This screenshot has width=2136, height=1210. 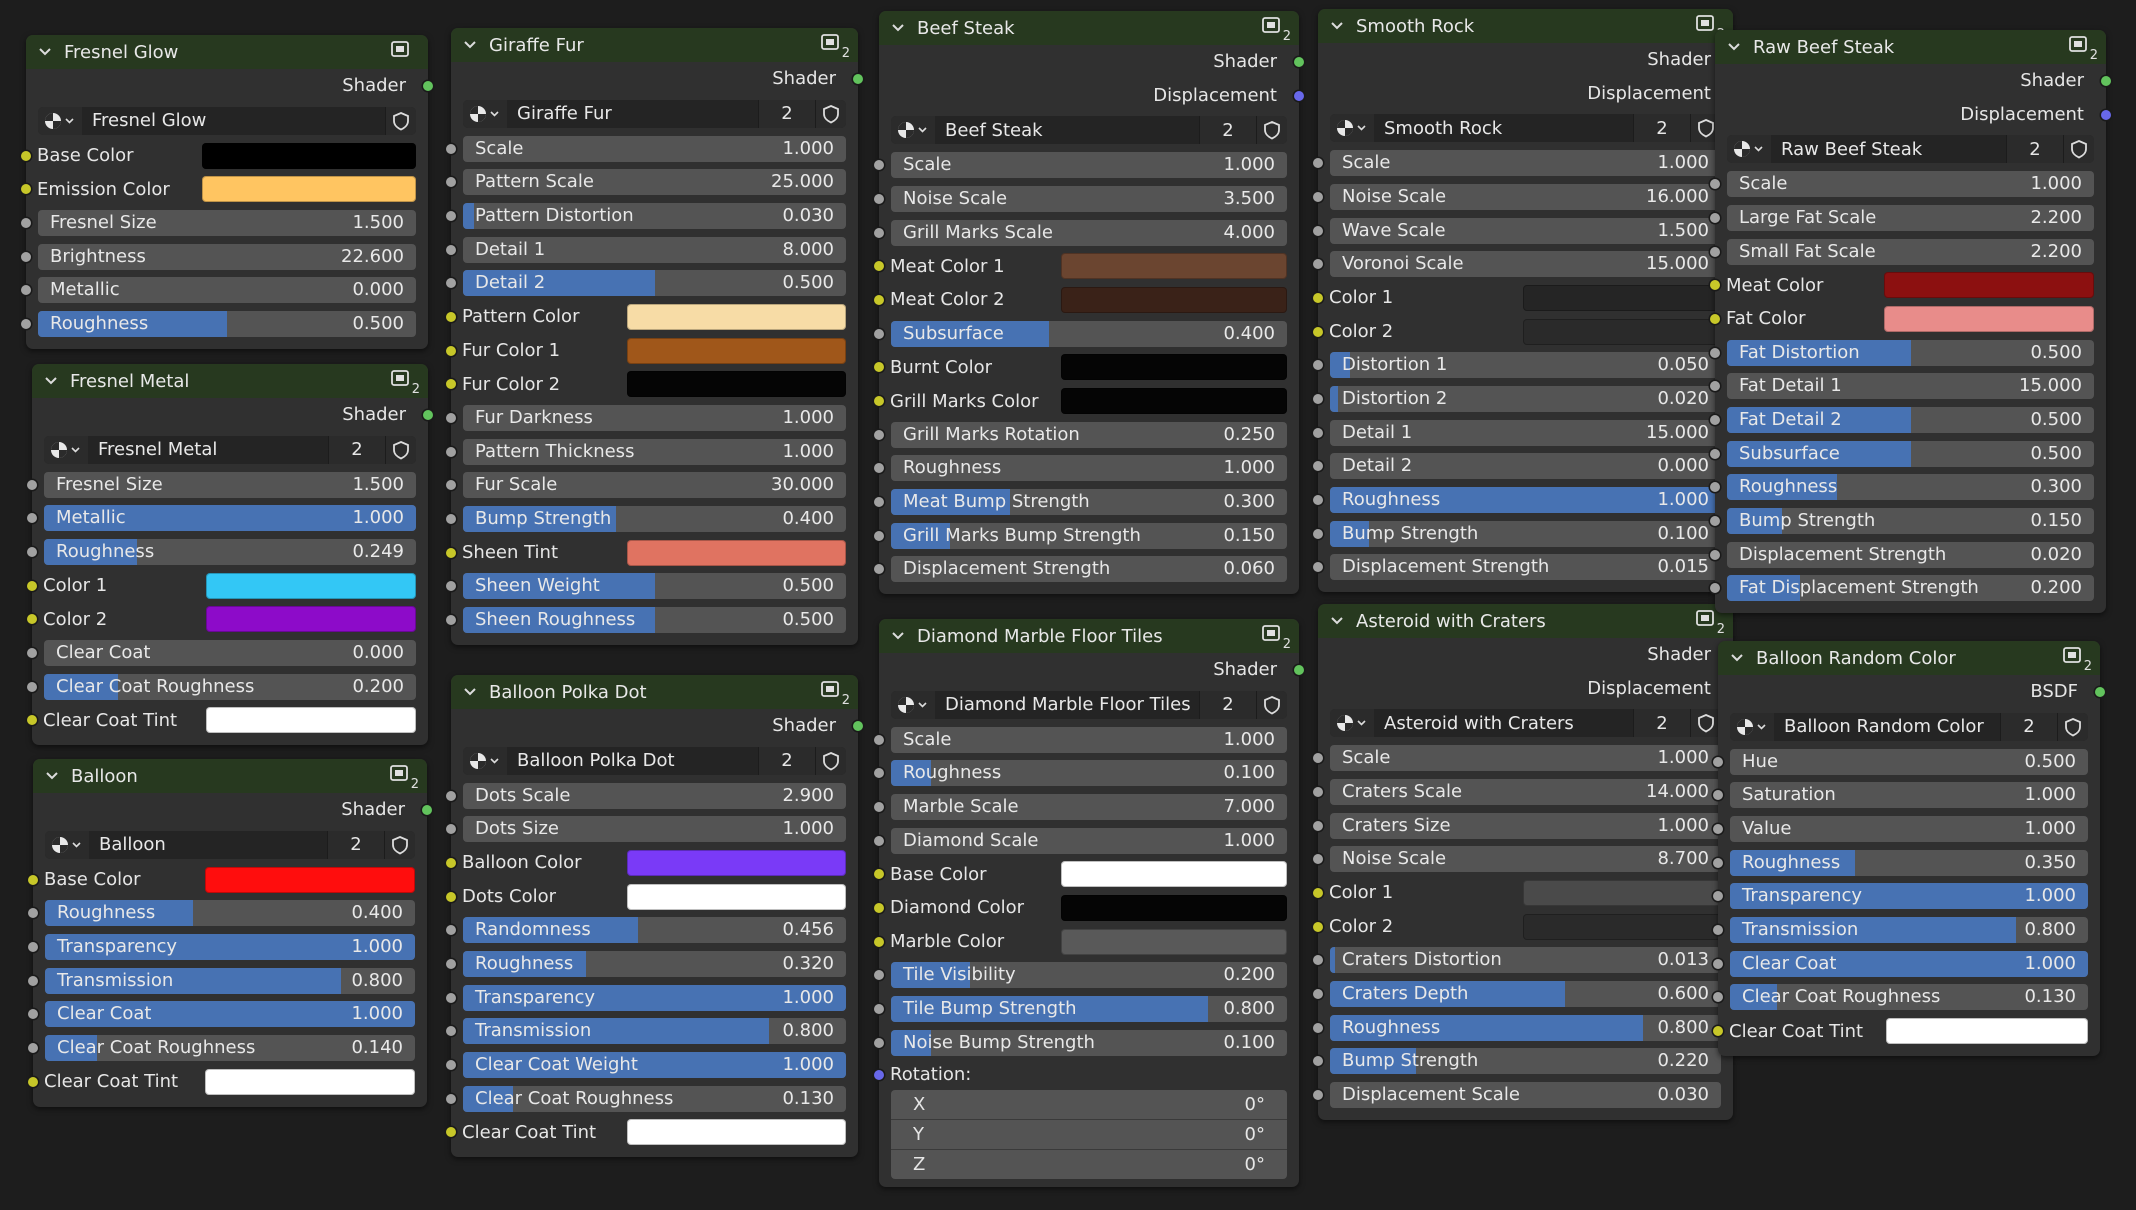 I want to click on vector-z-field: Z 0°, so click(x=1089, y=1164).